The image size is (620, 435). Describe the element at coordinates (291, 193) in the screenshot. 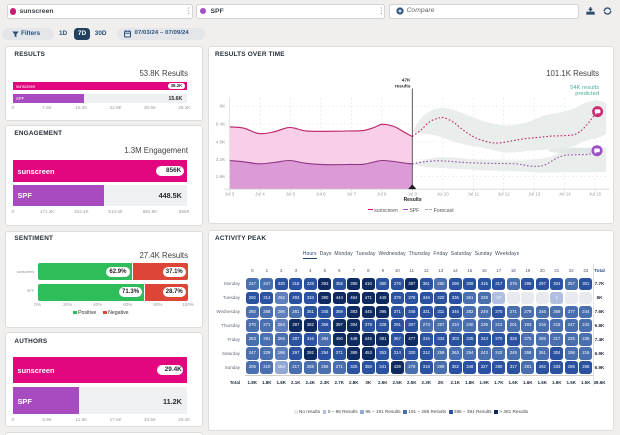

I see `svg-text: Jul 5` at that location.